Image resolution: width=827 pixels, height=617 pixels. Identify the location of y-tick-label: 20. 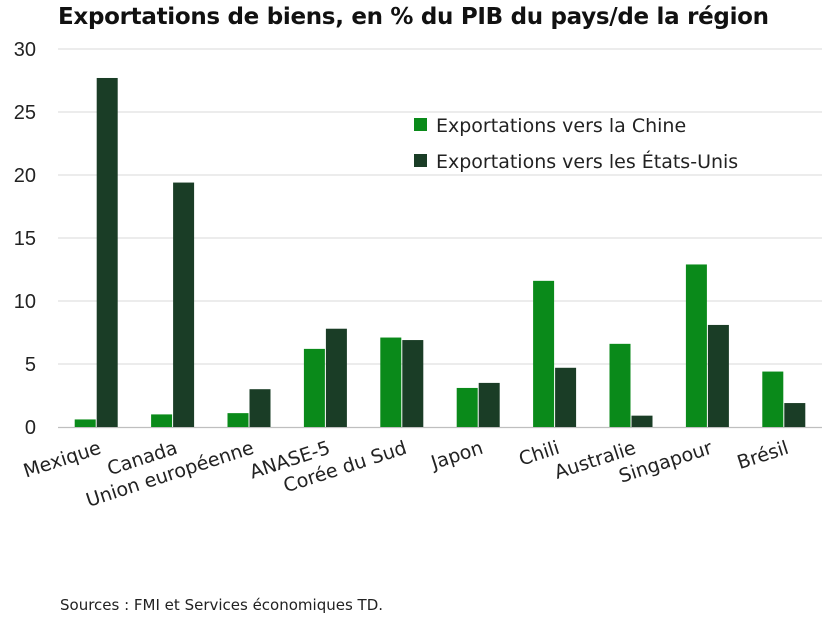
(25, 176).